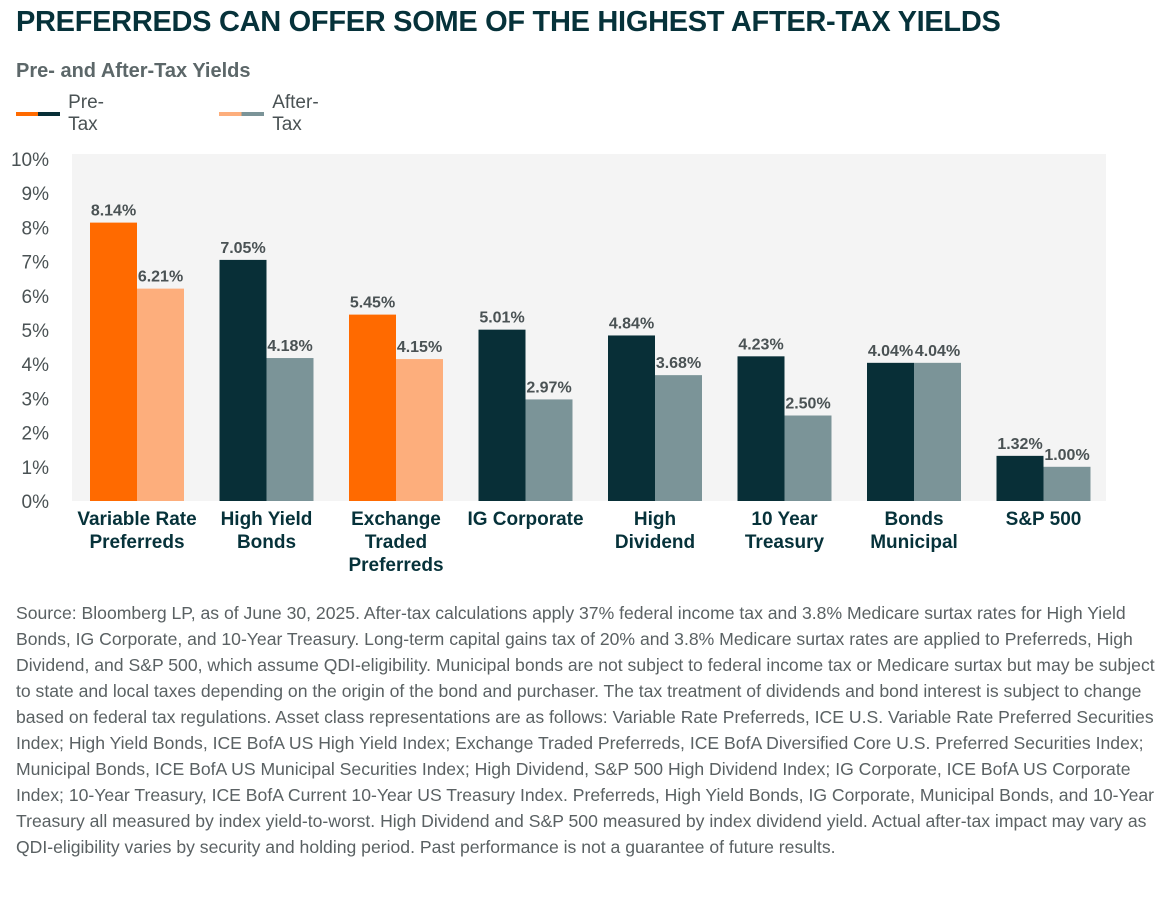 This screenshot has width=1168, height=897. I want to click on data-label: 4.84%, so click(631, 323).